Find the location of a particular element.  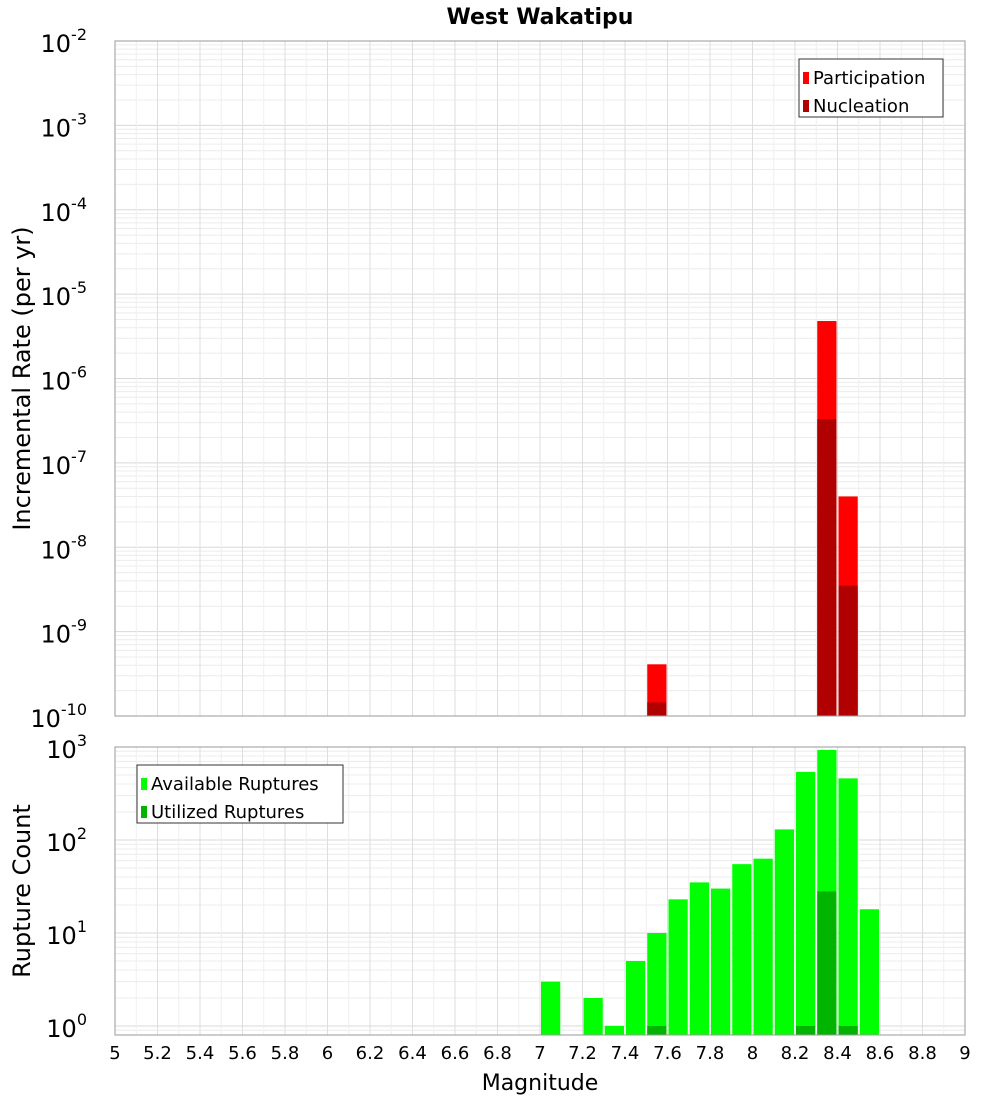

x-tick-label: 6 is located at coordinates (327, 1053).